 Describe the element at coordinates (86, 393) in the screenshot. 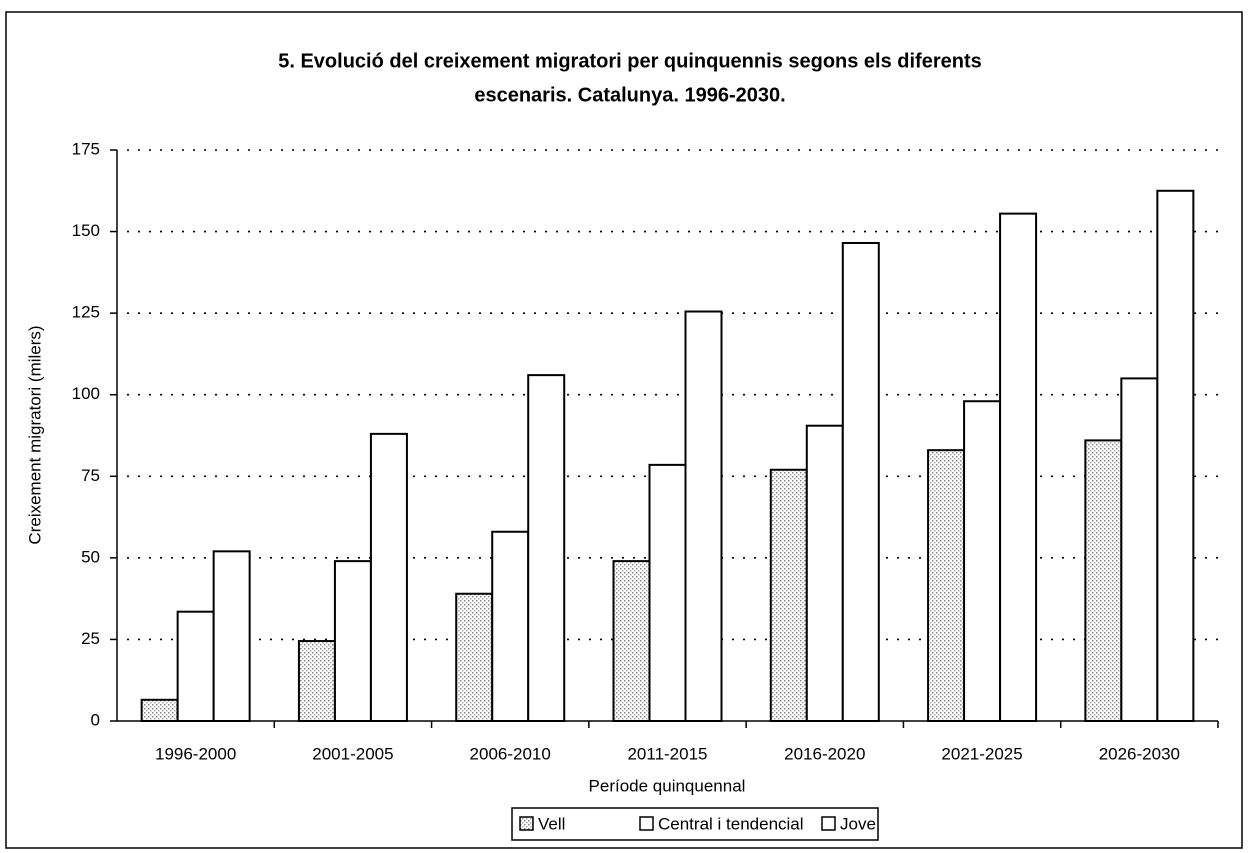

I see `y-tick-label: 100` at that location.